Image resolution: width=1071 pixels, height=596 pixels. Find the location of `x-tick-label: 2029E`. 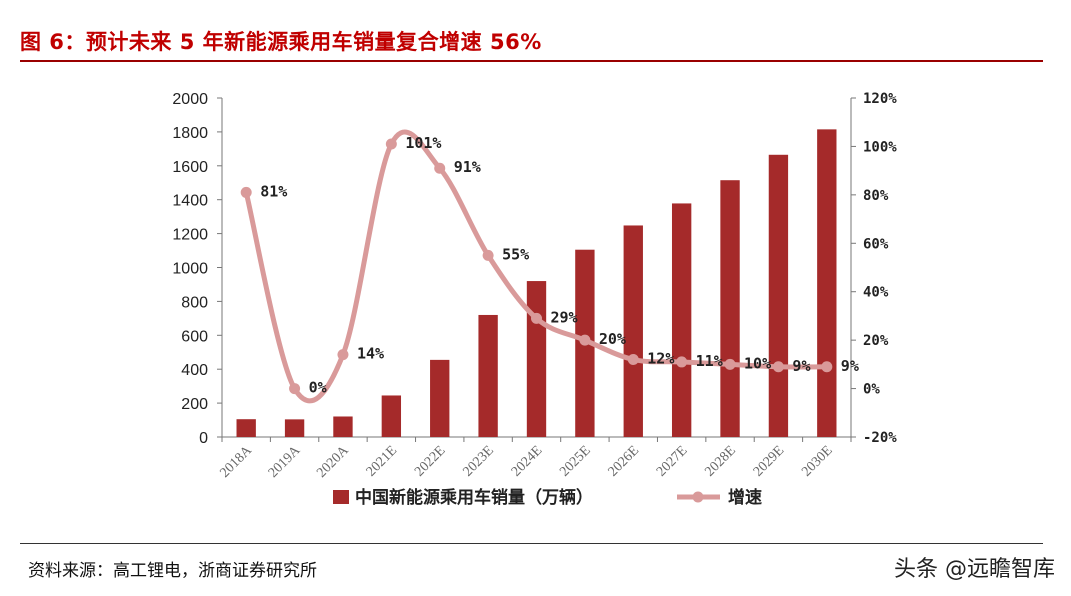

x-tick-label: 2029E is located at coordinates (769, 461).